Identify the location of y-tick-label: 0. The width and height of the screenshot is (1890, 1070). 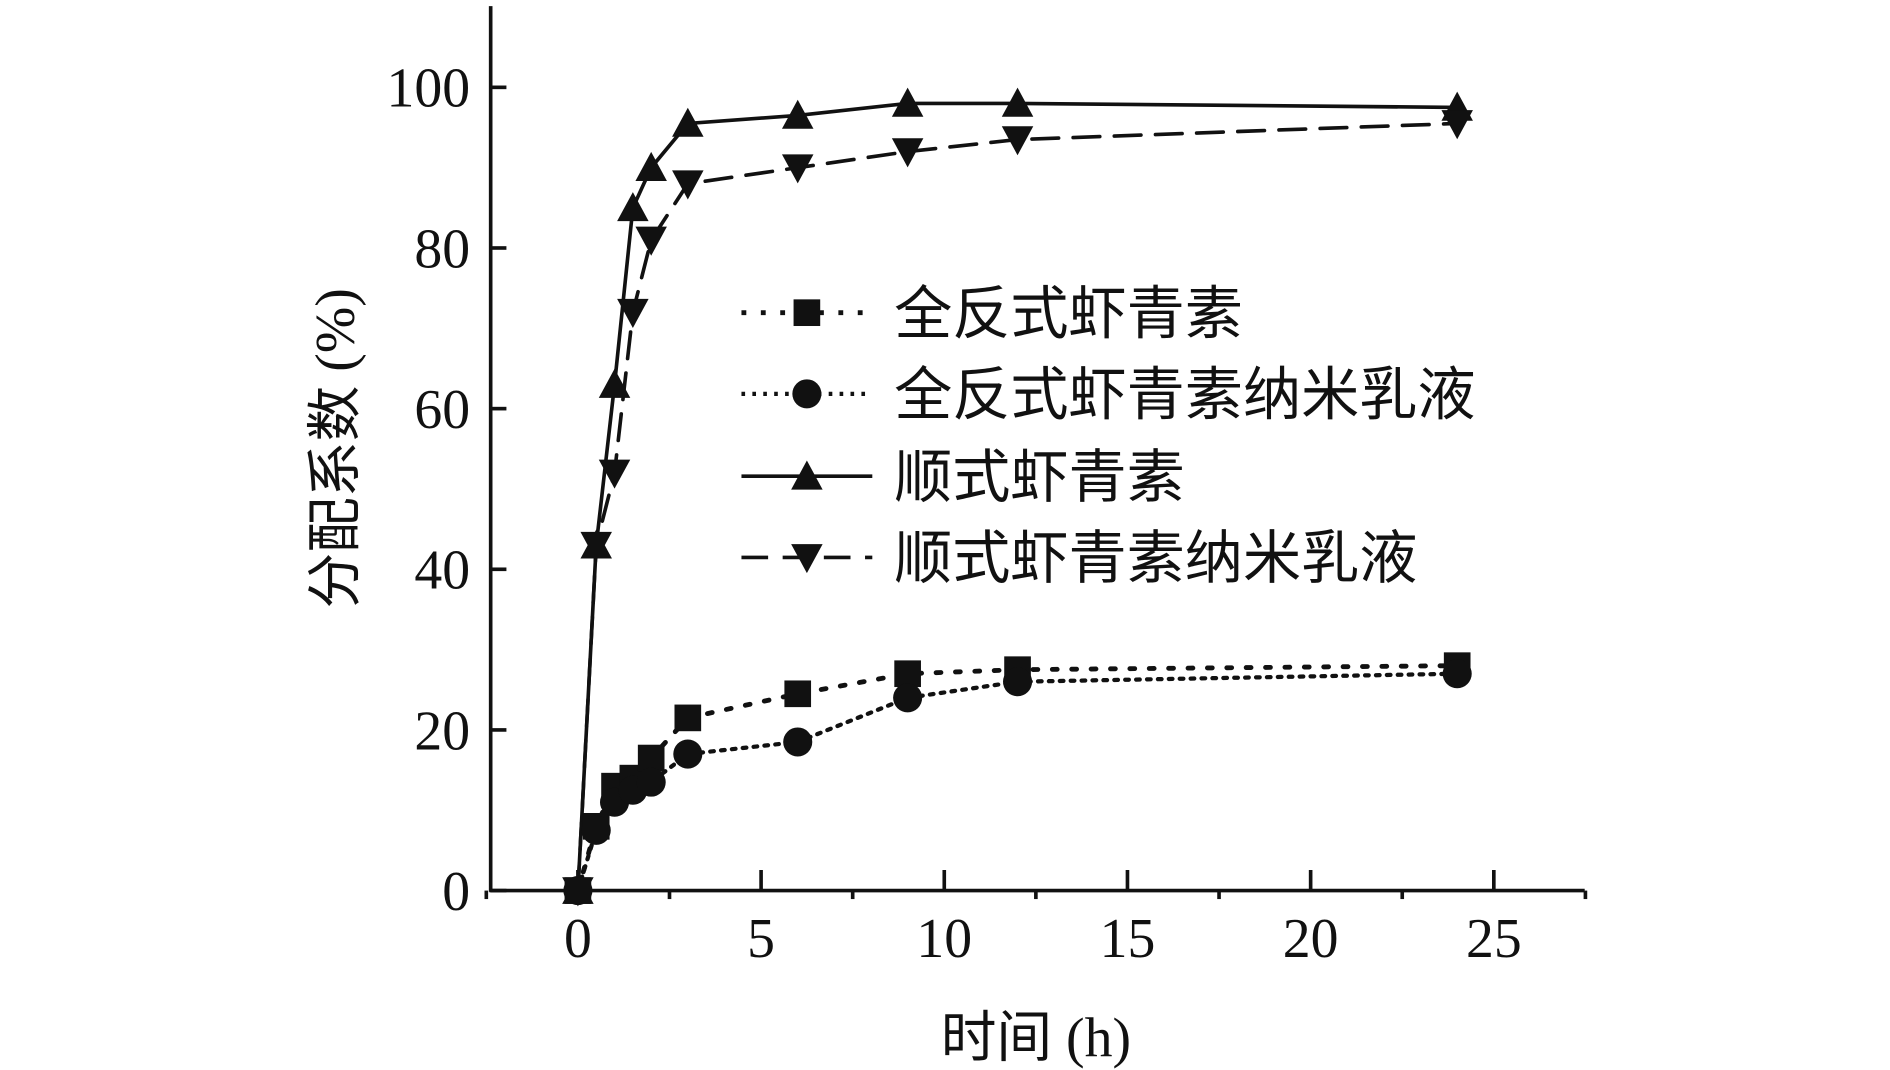
(456, 892).